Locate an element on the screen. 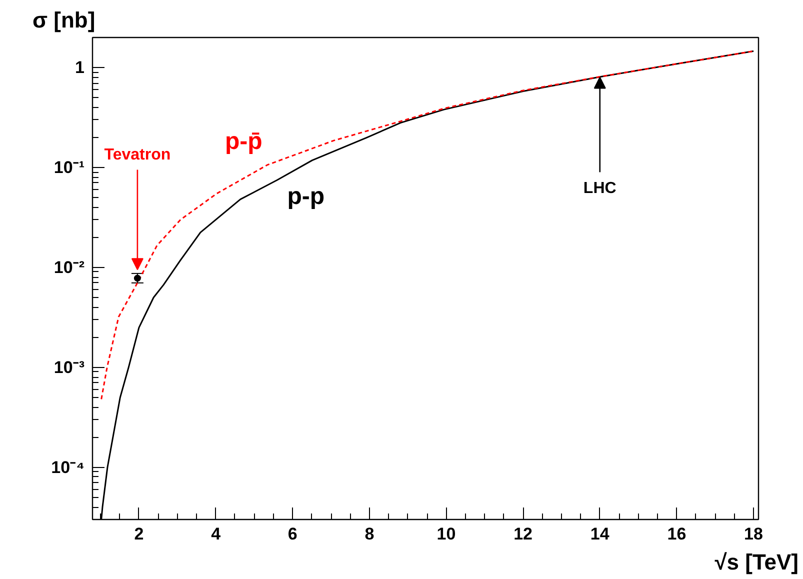 This screenshot has height=579, width=803. x-tick-label: 6 is located at coordinates (293, 534).